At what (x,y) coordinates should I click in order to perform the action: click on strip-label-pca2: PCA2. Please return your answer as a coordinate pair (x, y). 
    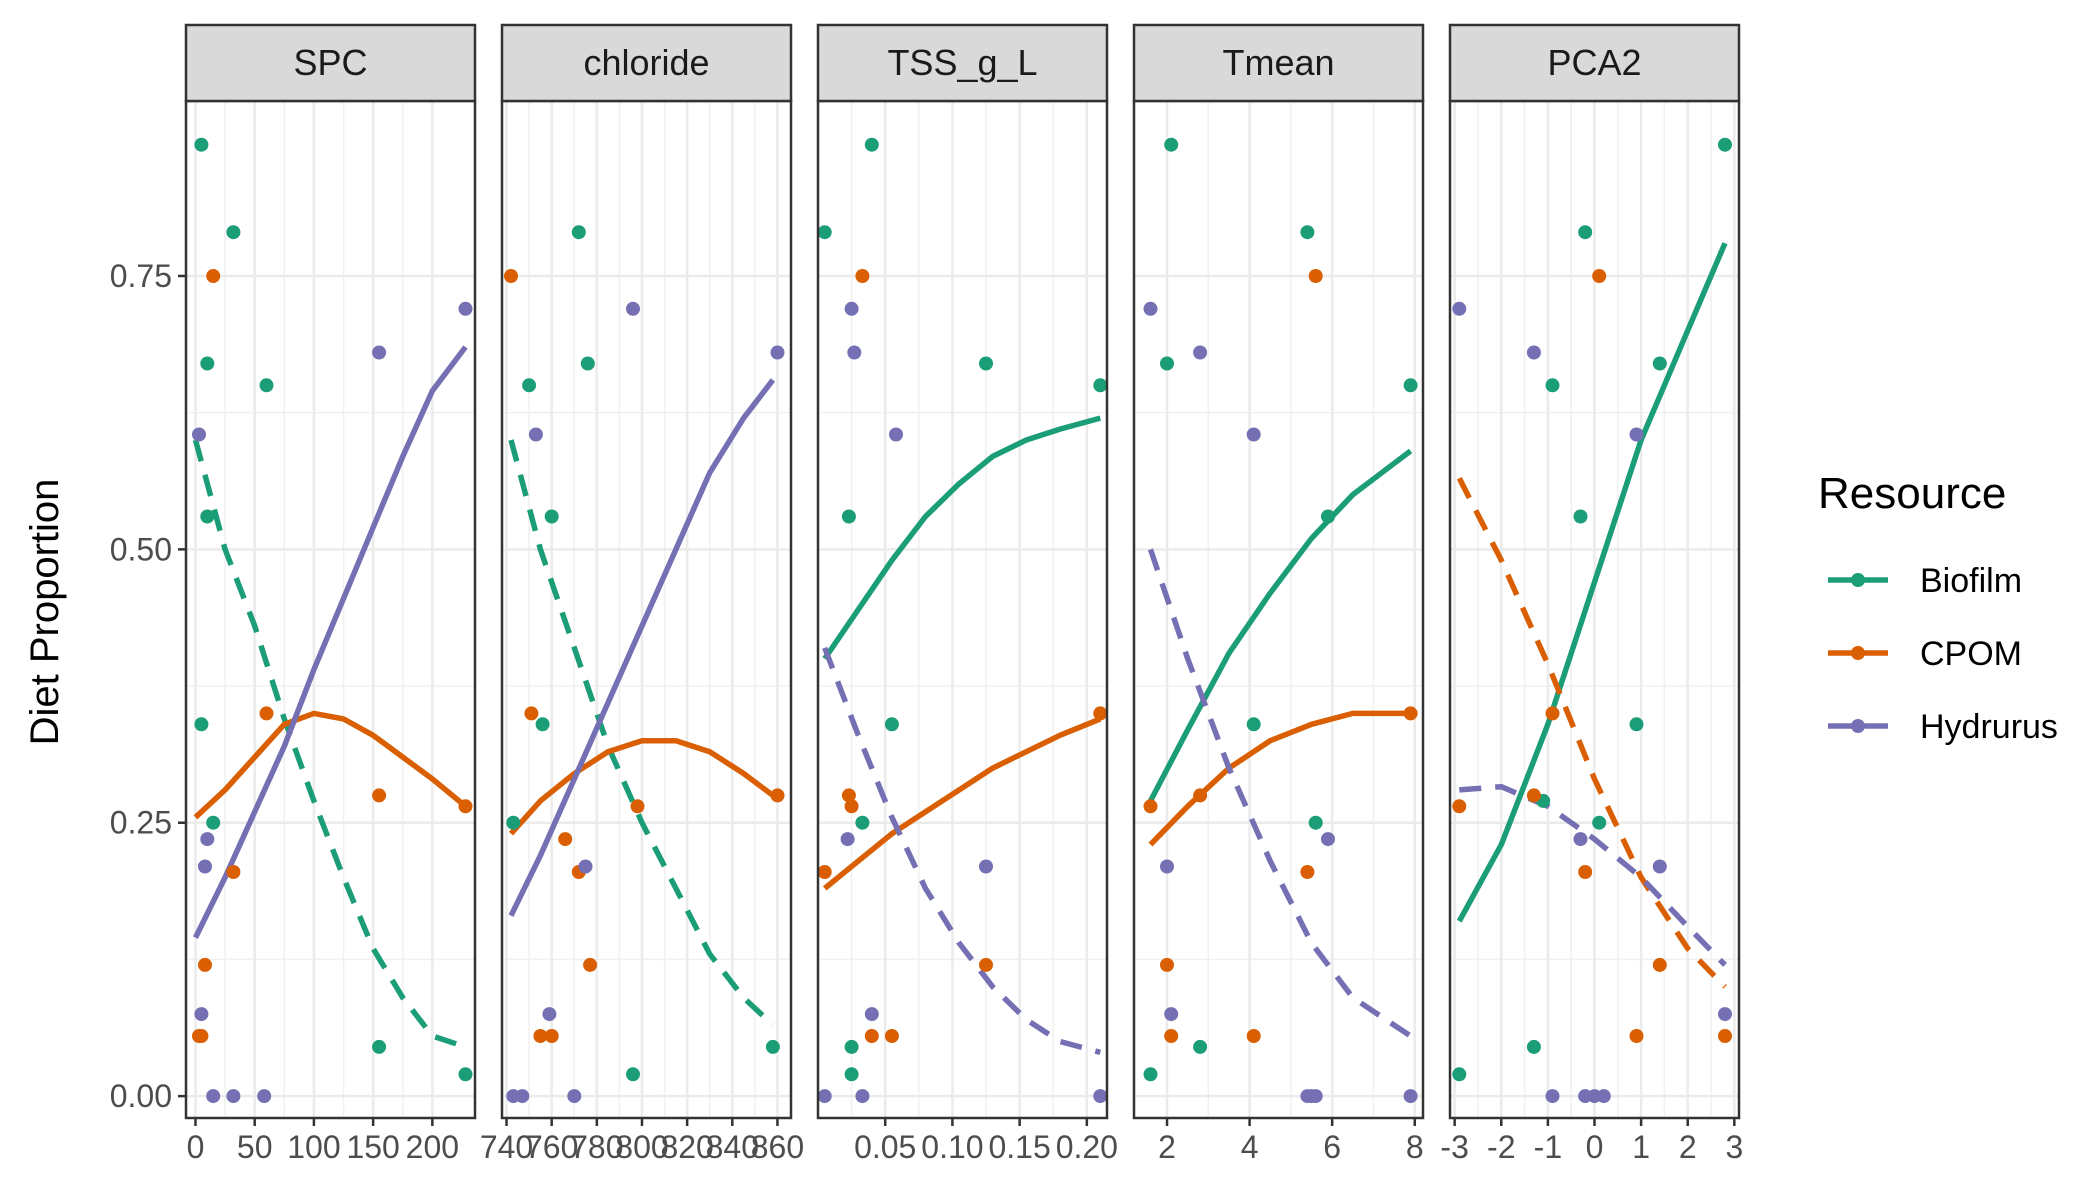
    Looking at the image, I should click on (1594, 62).